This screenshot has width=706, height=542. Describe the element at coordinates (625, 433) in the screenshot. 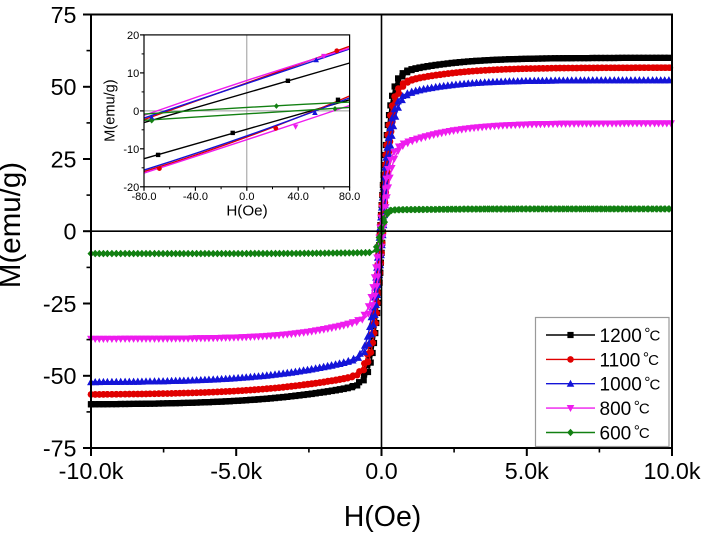

I see `svg-text:600°C: 600 °C` at that location.